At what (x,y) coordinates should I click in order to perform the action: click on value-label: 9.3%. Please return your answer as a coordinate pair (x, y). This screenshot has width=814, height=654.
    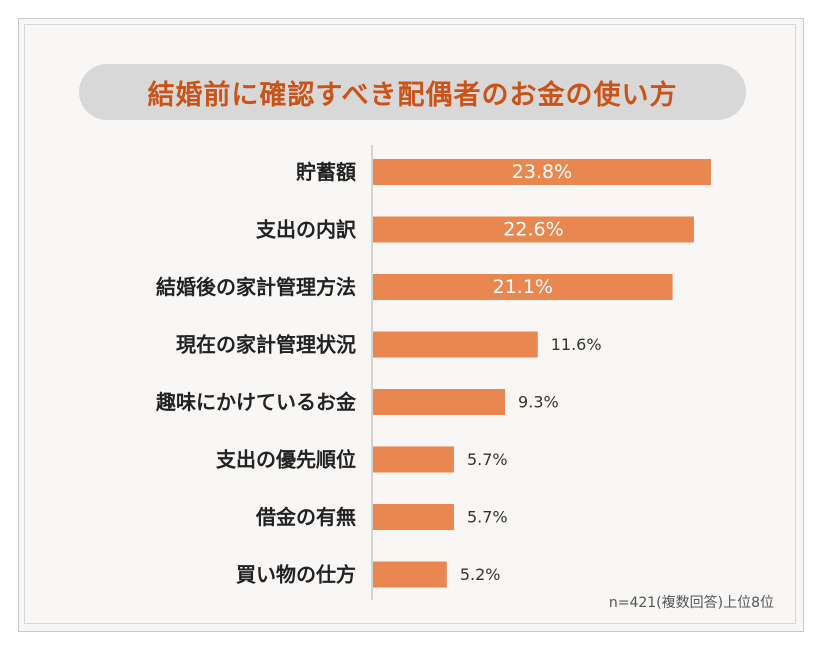
    Looking at the image, I should click on (538, 402).